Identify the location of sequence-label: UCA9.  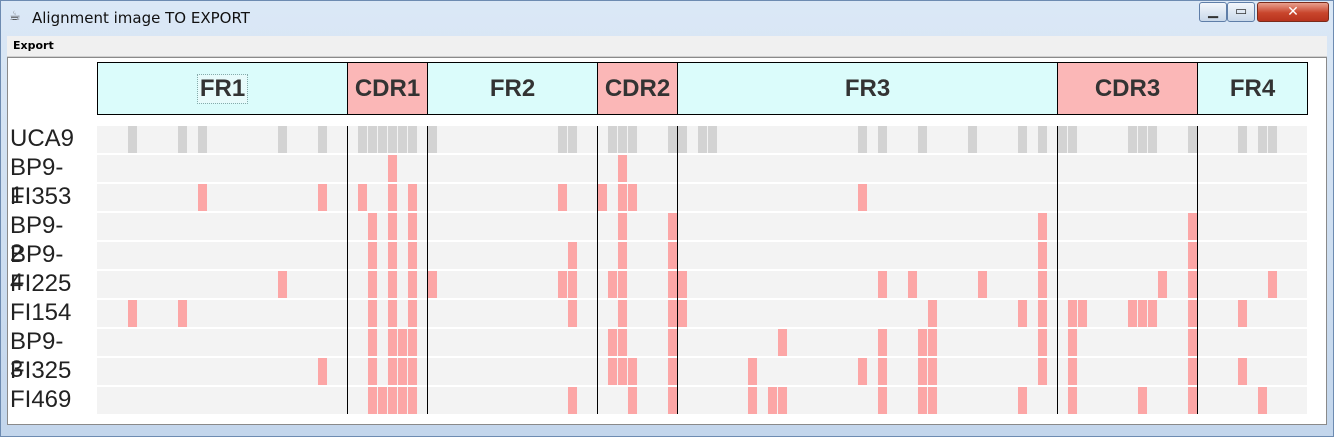
(42, 138).